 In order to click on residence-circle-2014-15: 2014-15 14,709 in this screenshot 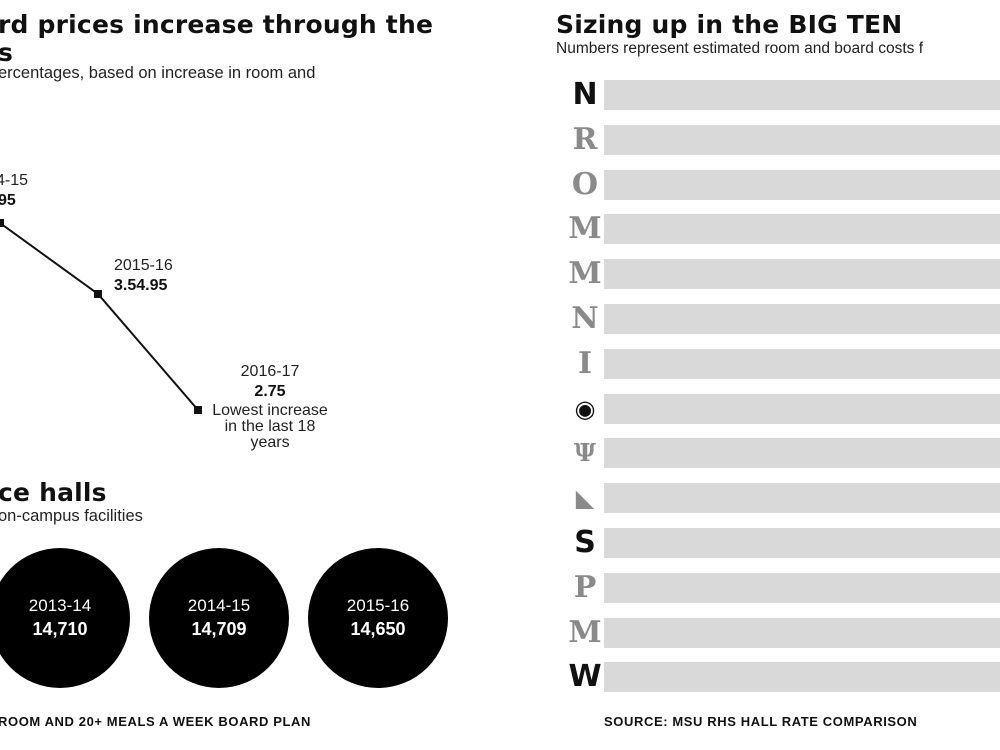, I will do `click(219, 618)`.